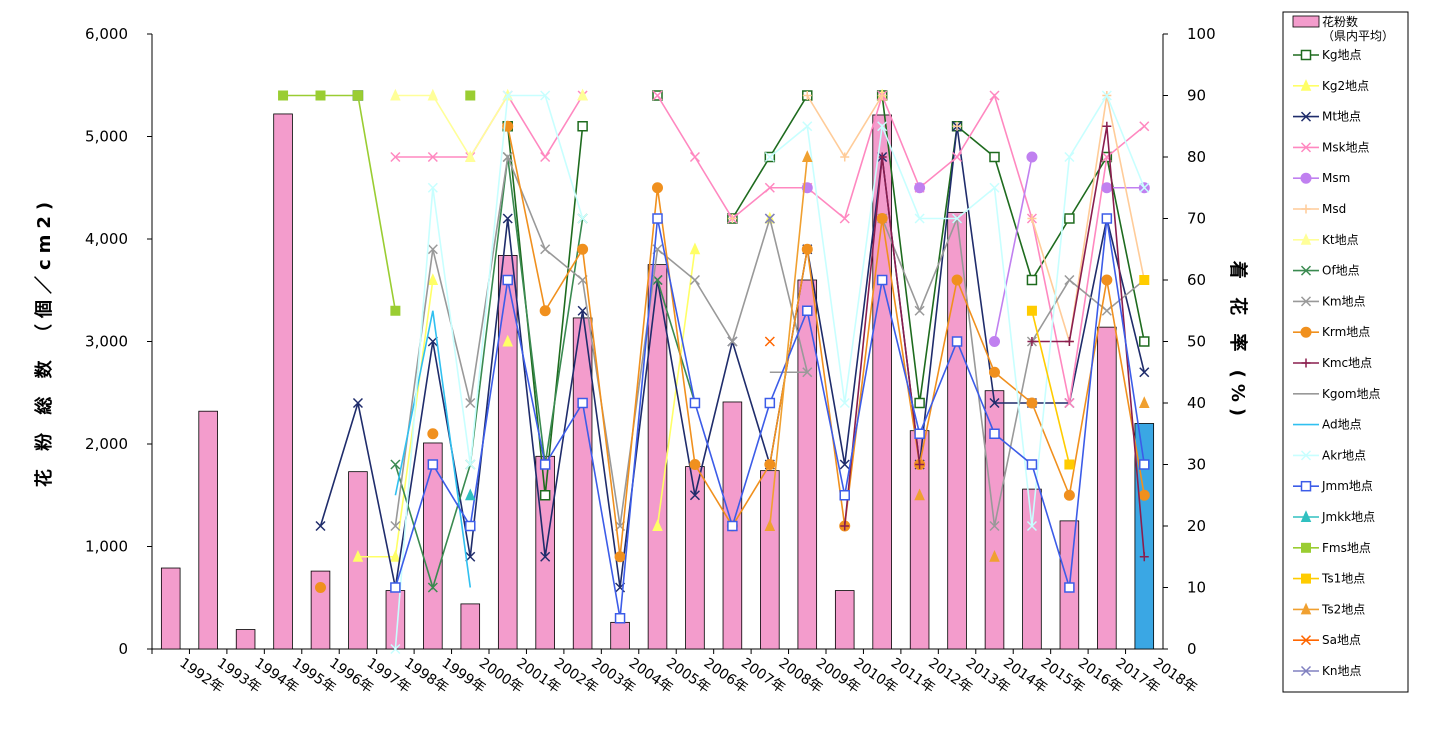  Describe the element at coordinates (1196, 219) in the screenshot. I see `right-tick-label: 70` at that location.